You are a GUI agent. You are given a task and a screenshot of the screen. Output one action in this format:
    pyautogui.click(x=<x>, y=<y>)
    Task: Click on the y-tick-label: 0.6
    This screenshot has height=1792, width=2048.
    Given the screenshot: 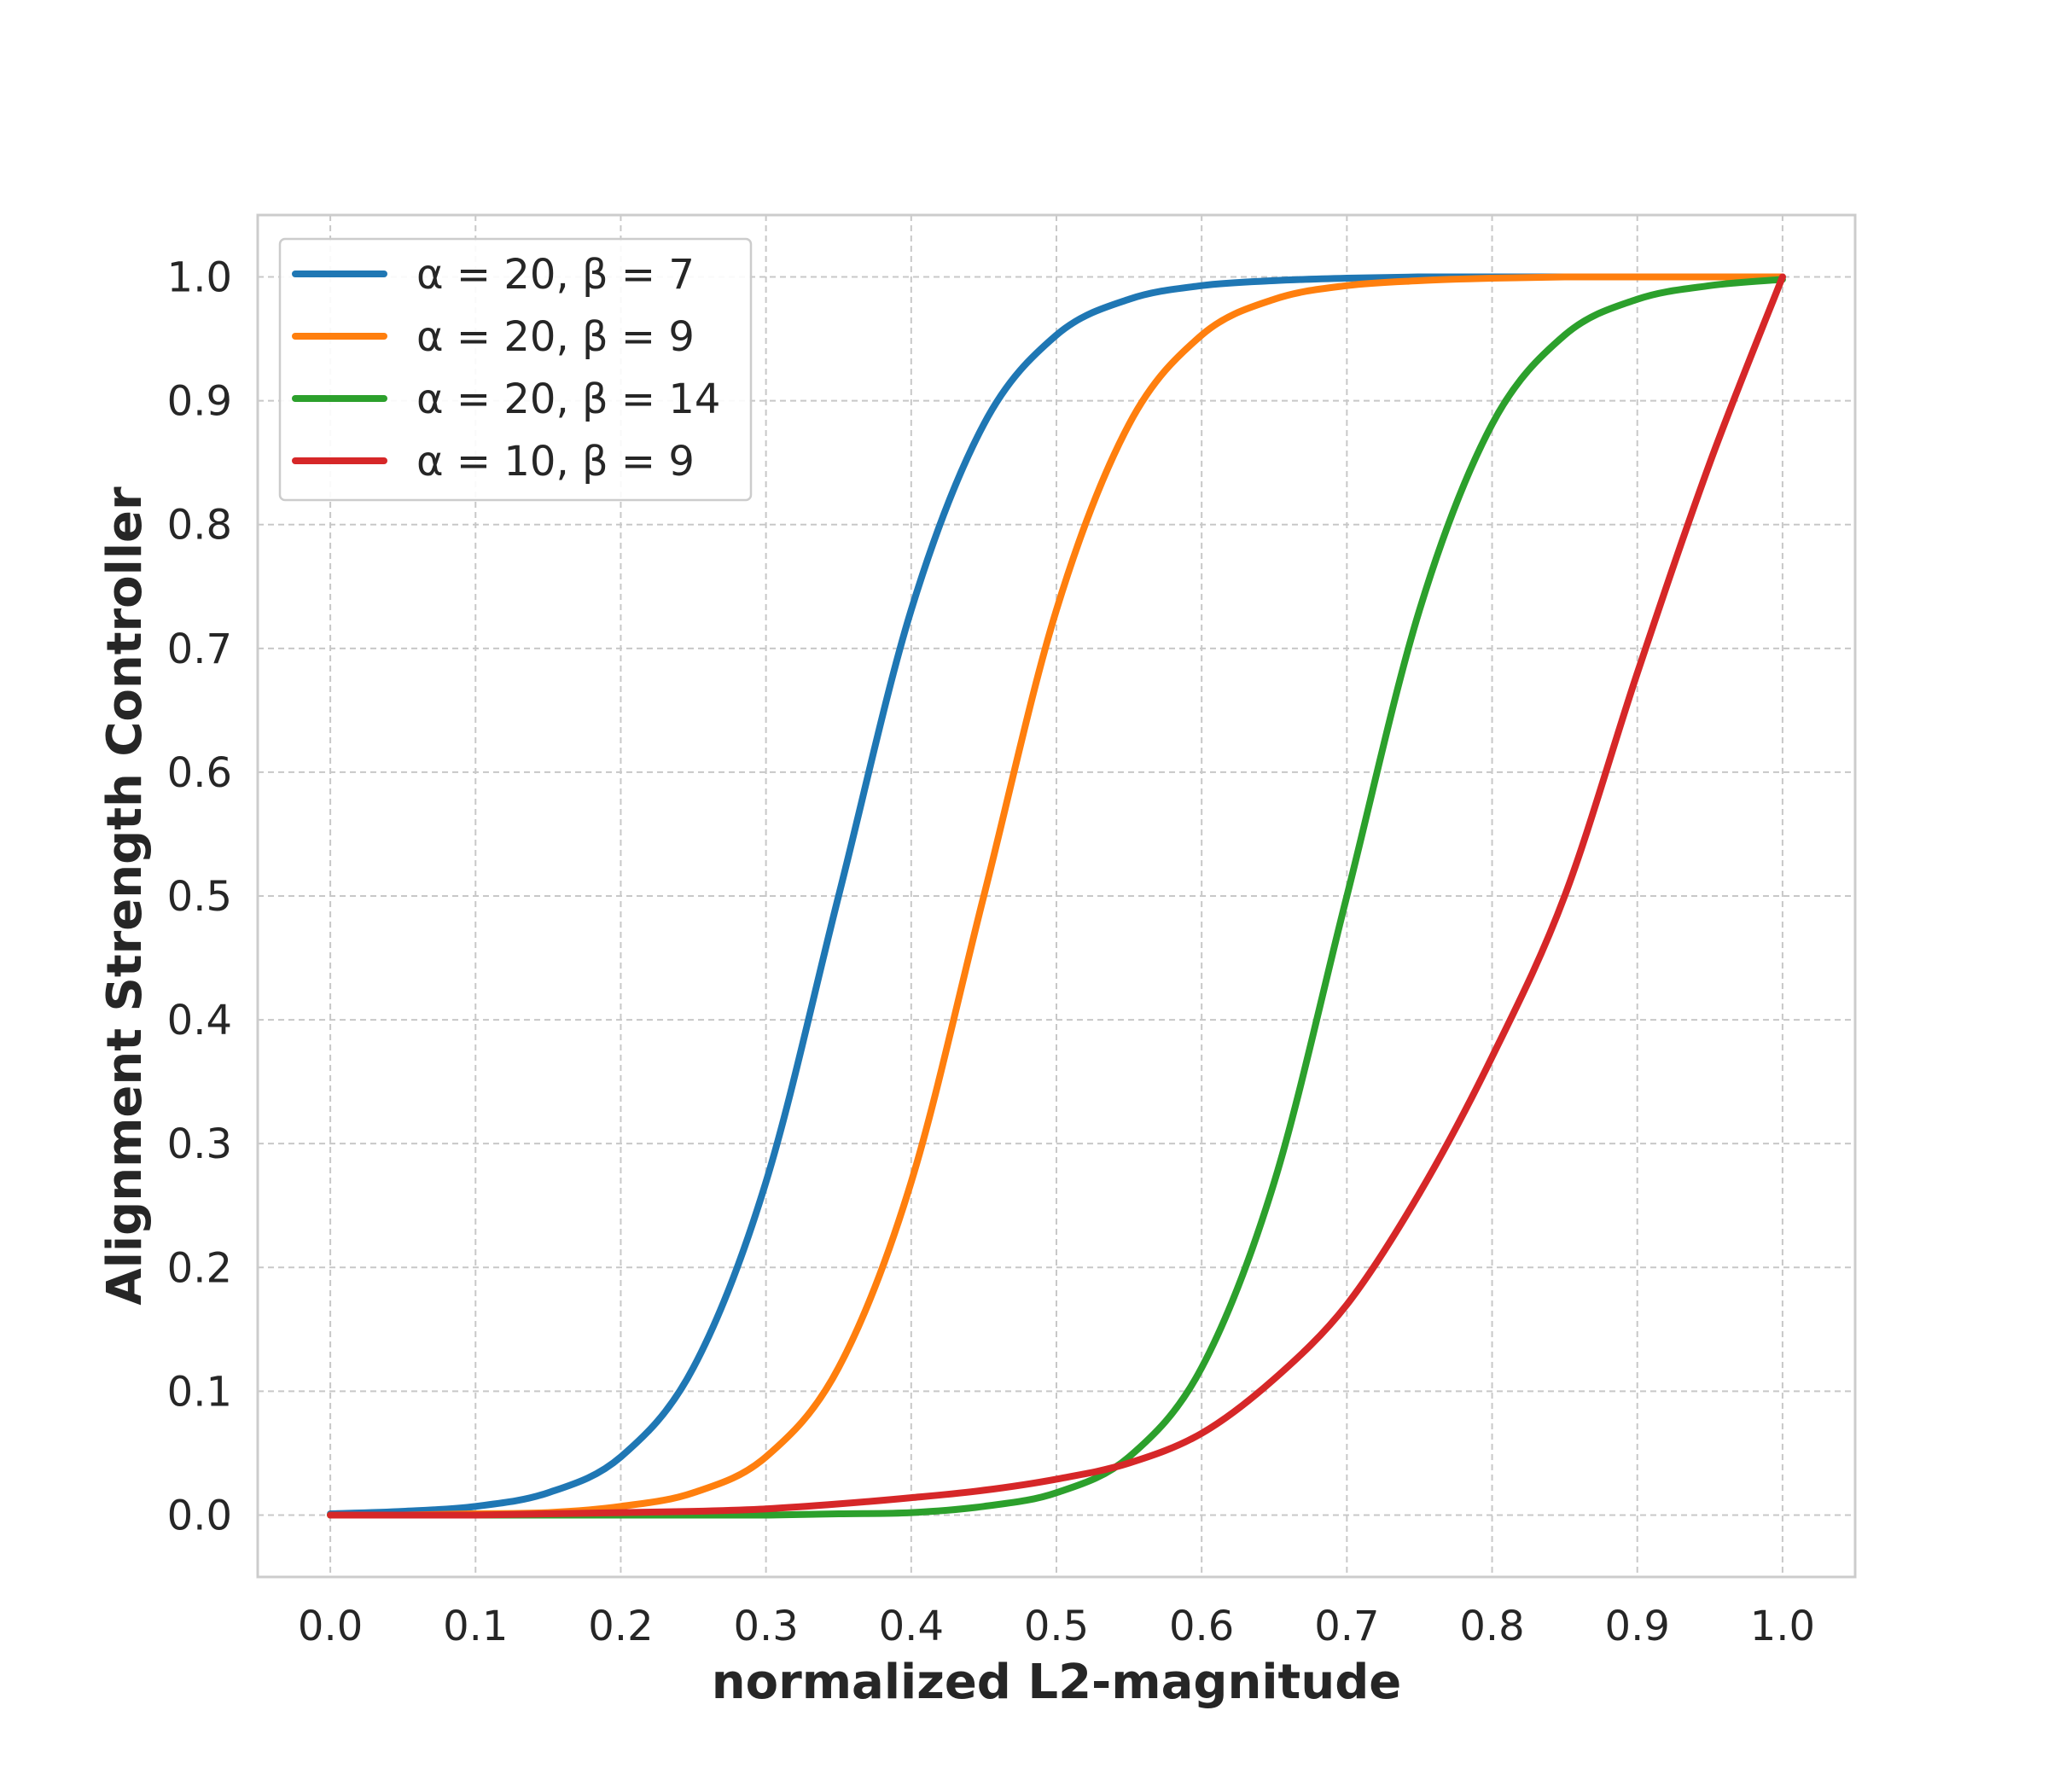 What is the action you would take?
    pyautogui.click(x=199, y=773)
    